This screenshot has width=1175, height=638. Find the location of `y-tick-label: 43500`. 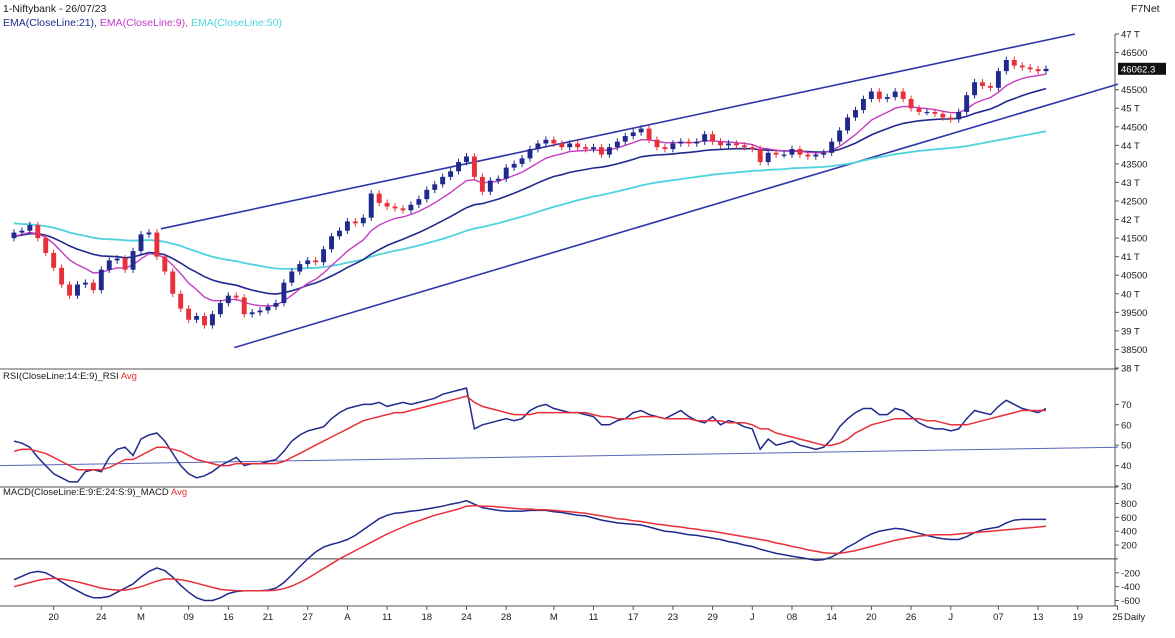

y-tick-label: 43500 is located at coordinates (1134, 164).